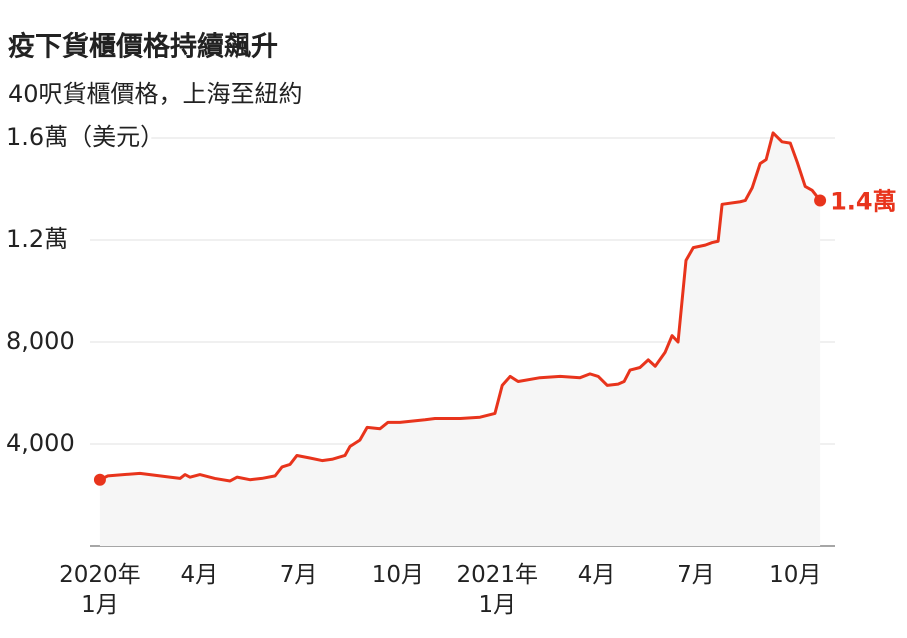 The height and width of the screenshot is (638, 907). I want to click on chart-title: 疫下貨櫃價格持續飆升, so click(143, 47).